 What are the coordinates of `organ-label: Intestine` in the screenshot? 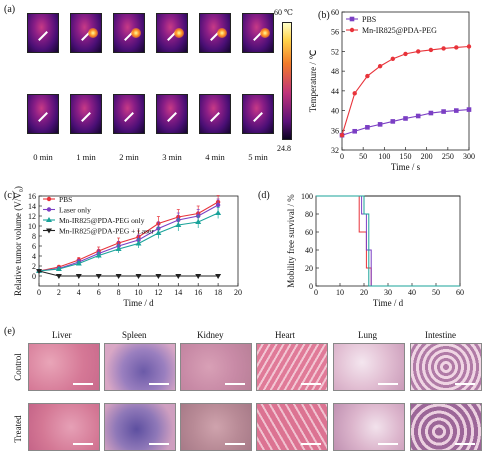 It's located at (440, 335).